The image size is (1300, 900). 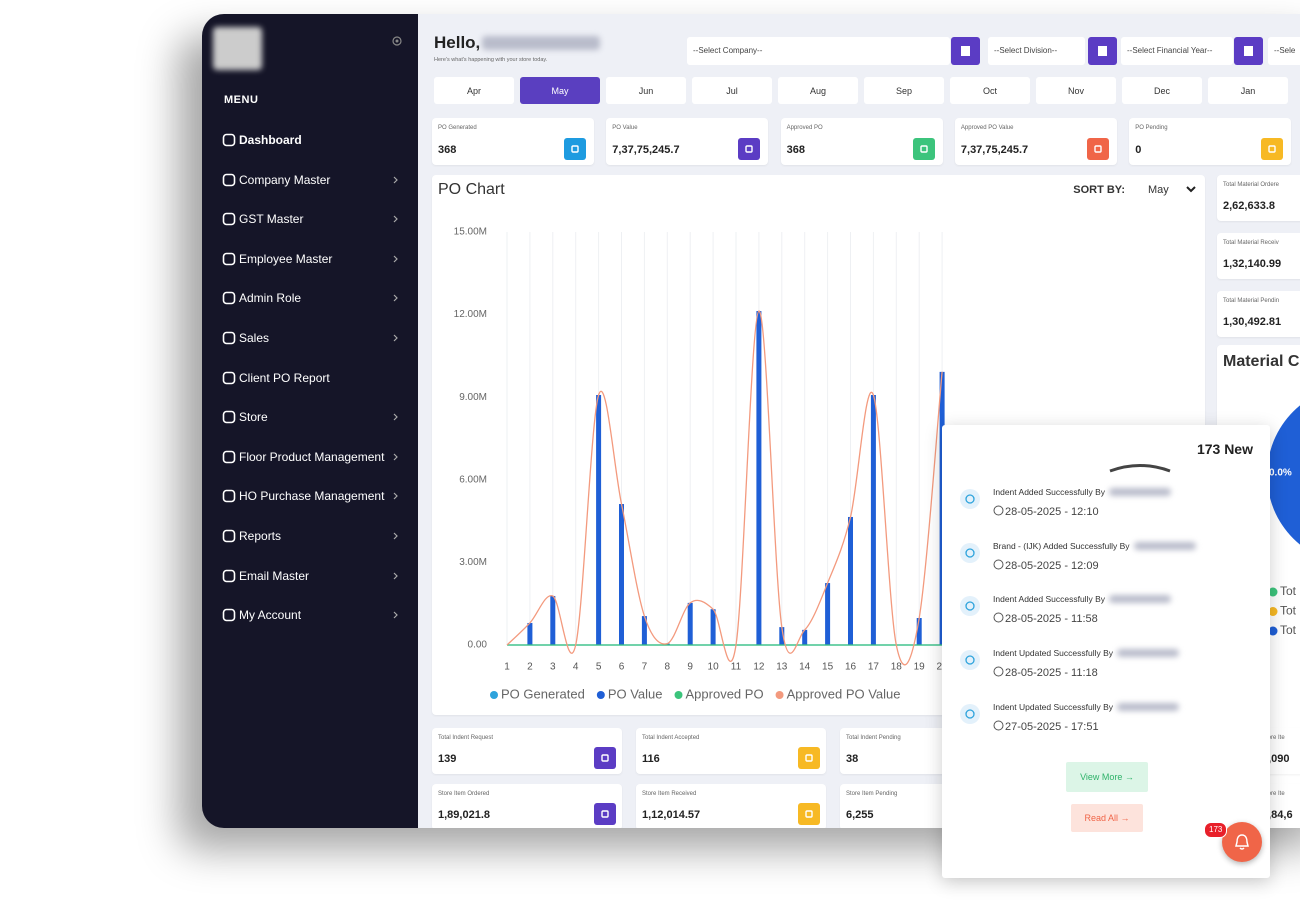 I want to click on bell, so click(x=1242, y=842).